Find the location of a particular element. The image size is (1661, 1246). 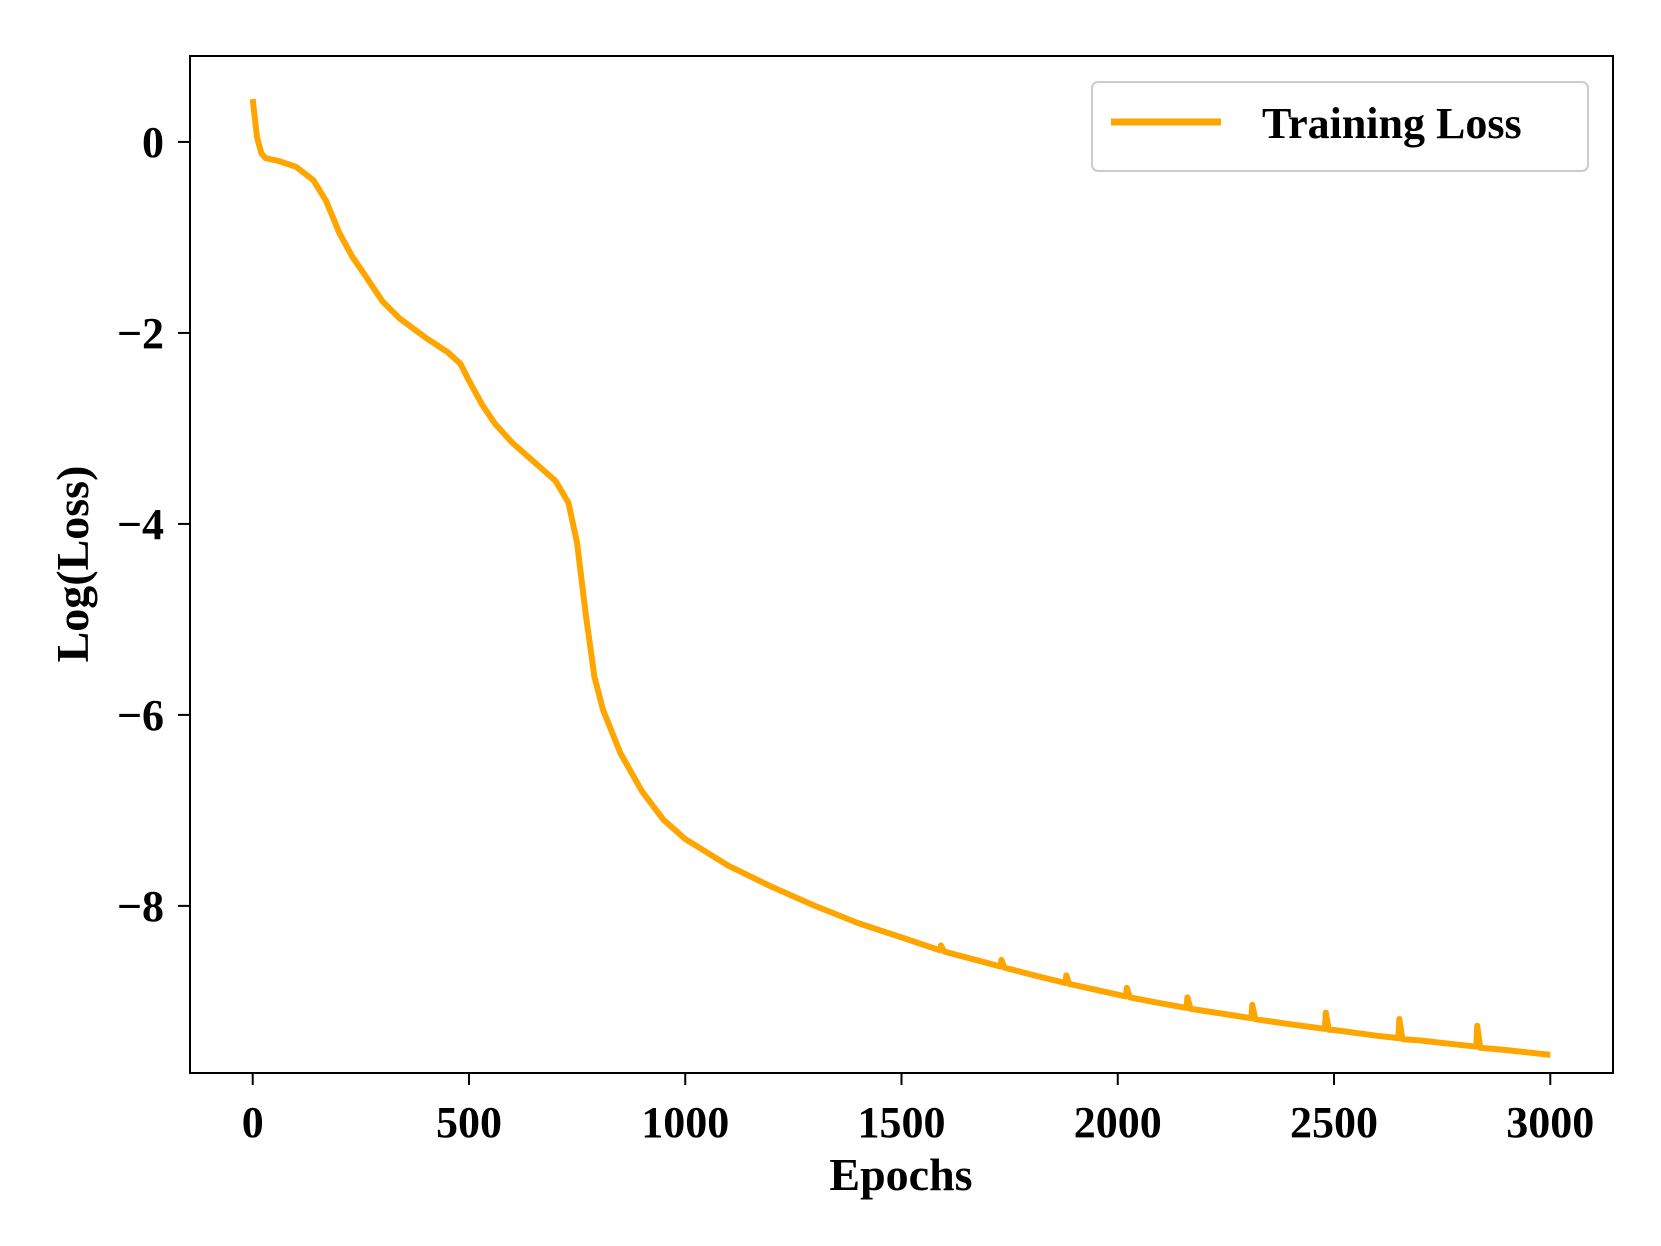

y-tick-label: −8 is located at coordinates (140, 906).